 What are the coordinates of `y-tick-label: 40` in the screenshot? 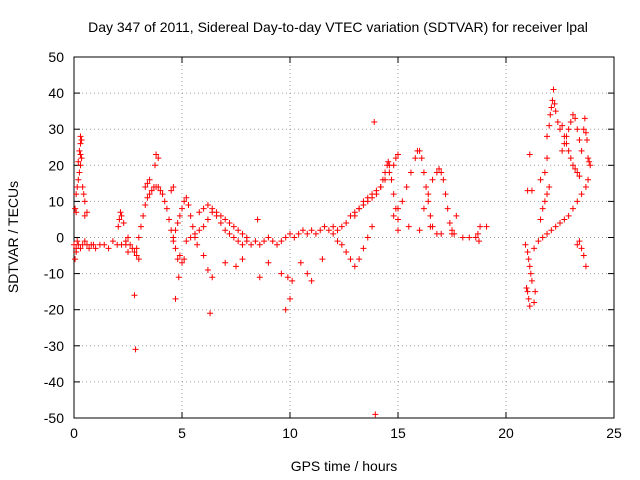 It's located at (56, 93).